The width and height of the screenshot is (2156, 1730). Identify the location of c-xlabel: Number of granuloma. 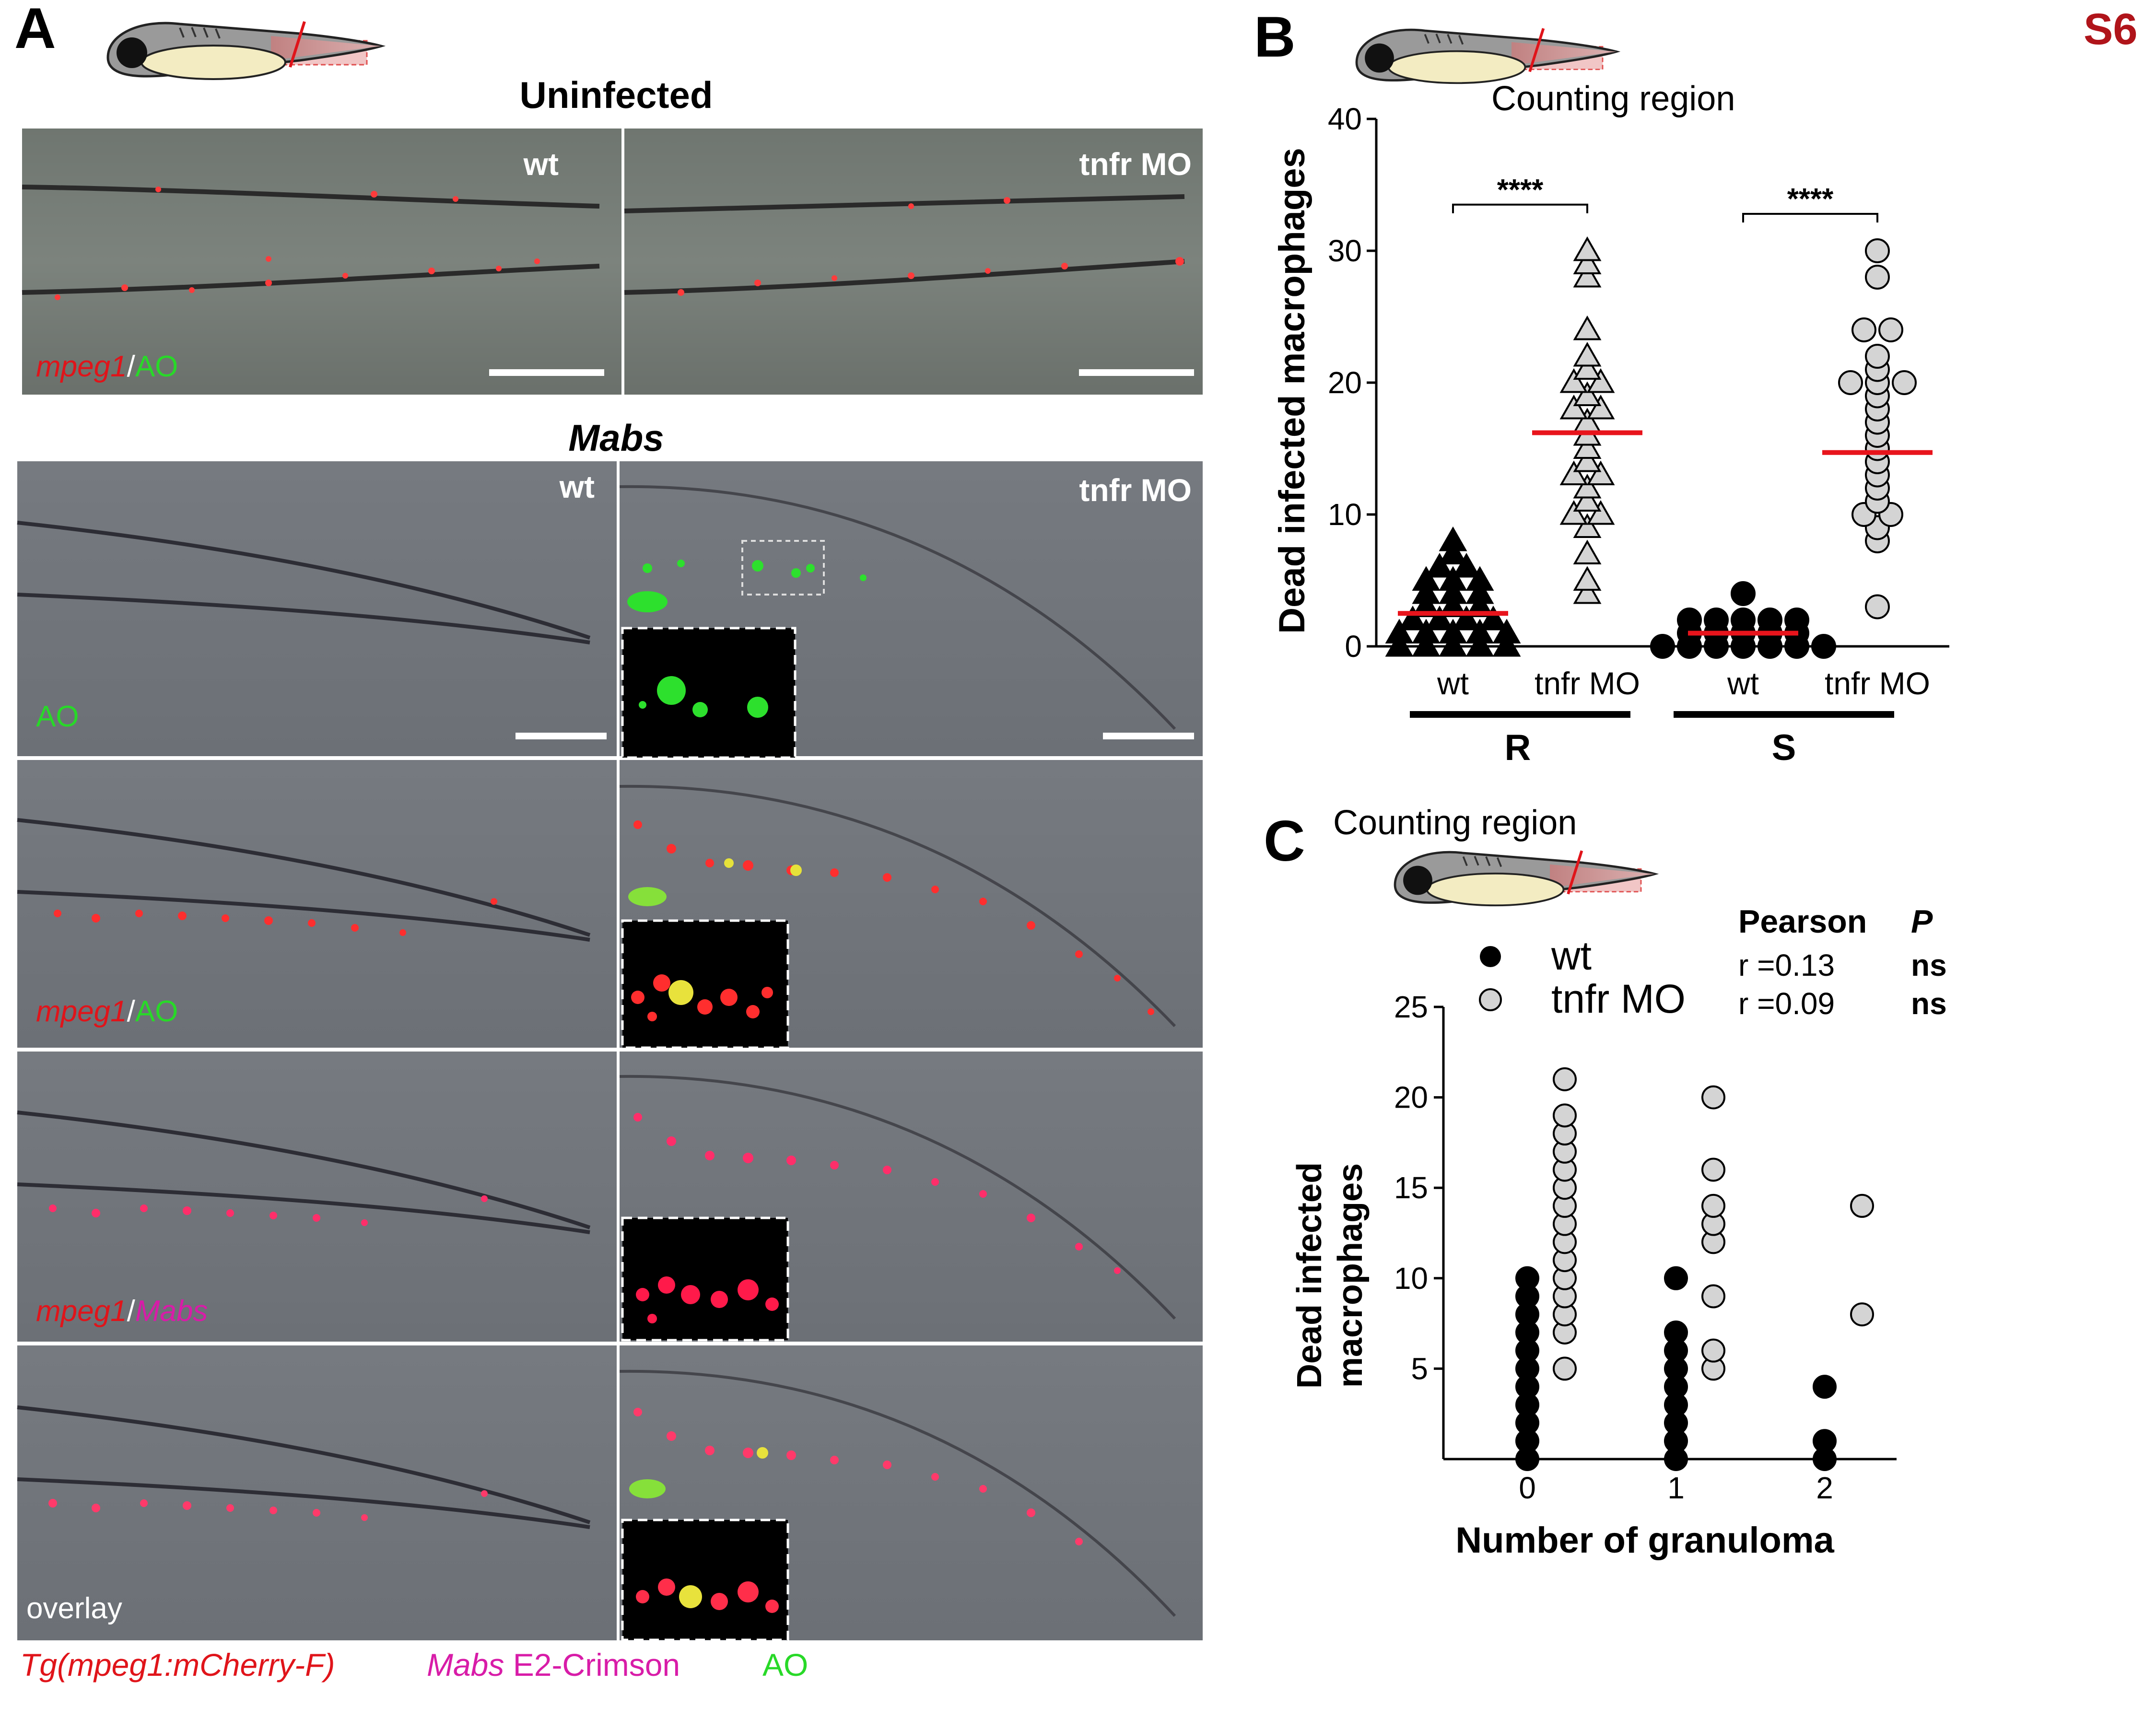
(1644, 1541).